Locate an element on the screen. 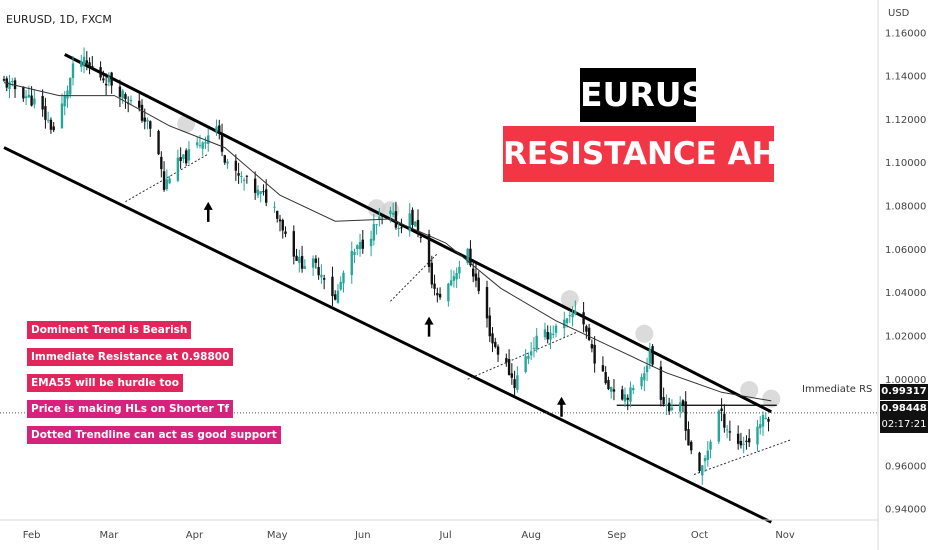 The width and height of the screenshot is (932, 550). note-dominant-trend: Dominent Trend is Bearish is located at coordinates (109, 330).